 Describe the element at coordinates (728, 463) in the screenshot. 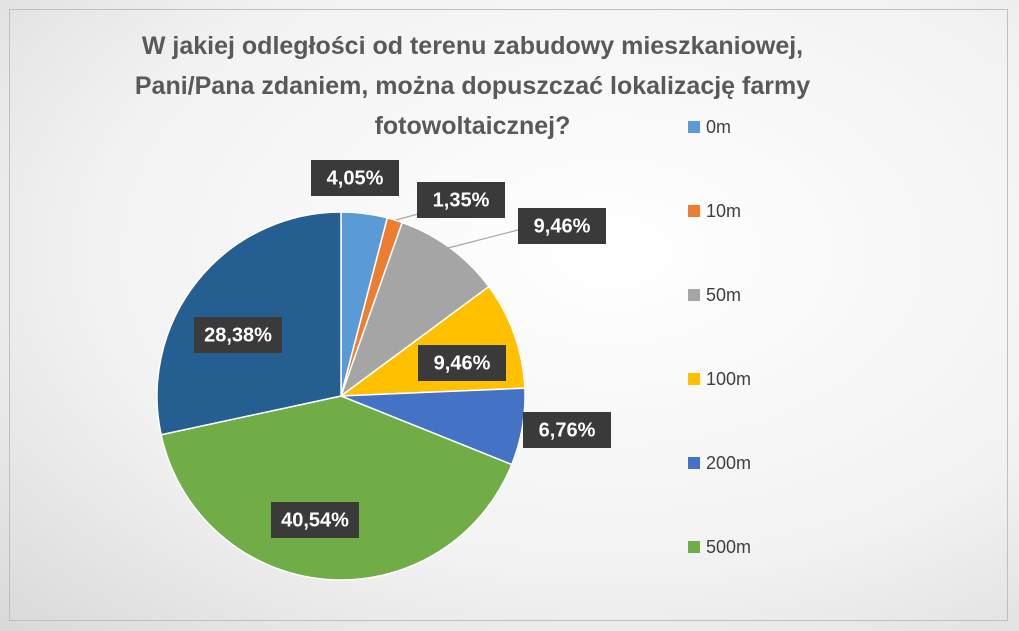

I see `legend-label: 200m` at that location.